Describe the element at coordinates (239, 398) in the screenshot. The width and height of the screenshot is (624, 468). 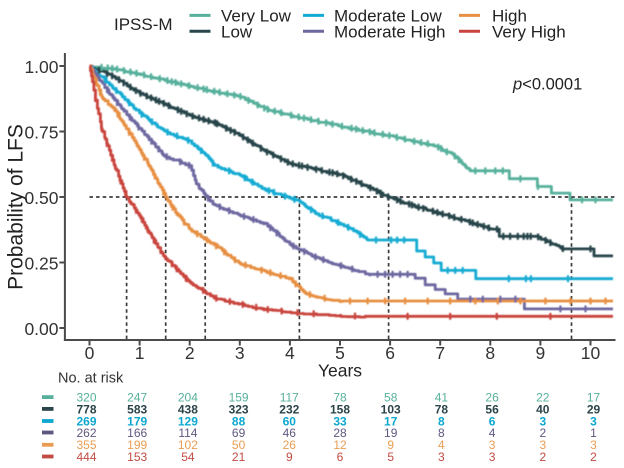
I see `svg-text: 159` at that location.